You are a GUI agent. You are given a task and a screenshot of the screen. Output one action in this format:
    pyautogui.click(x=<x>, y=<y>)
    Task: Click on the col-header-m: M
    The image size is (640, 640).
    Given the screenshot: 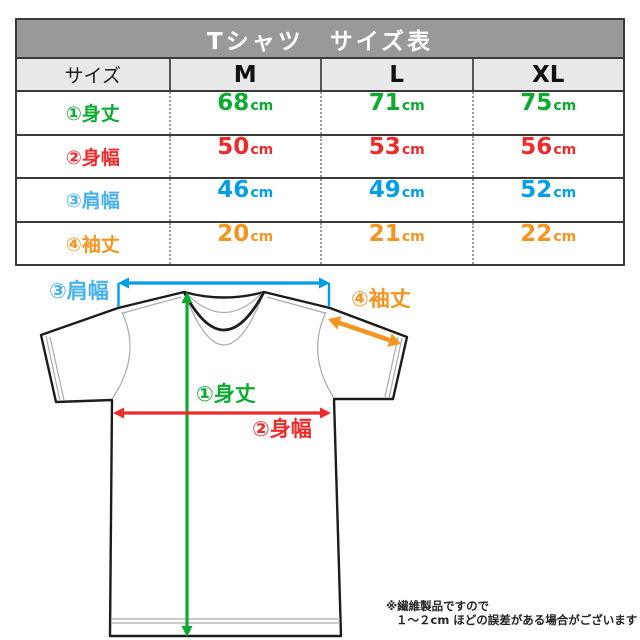 What is the action you would take?
    pyautogui.click(x=244, y=74)
    